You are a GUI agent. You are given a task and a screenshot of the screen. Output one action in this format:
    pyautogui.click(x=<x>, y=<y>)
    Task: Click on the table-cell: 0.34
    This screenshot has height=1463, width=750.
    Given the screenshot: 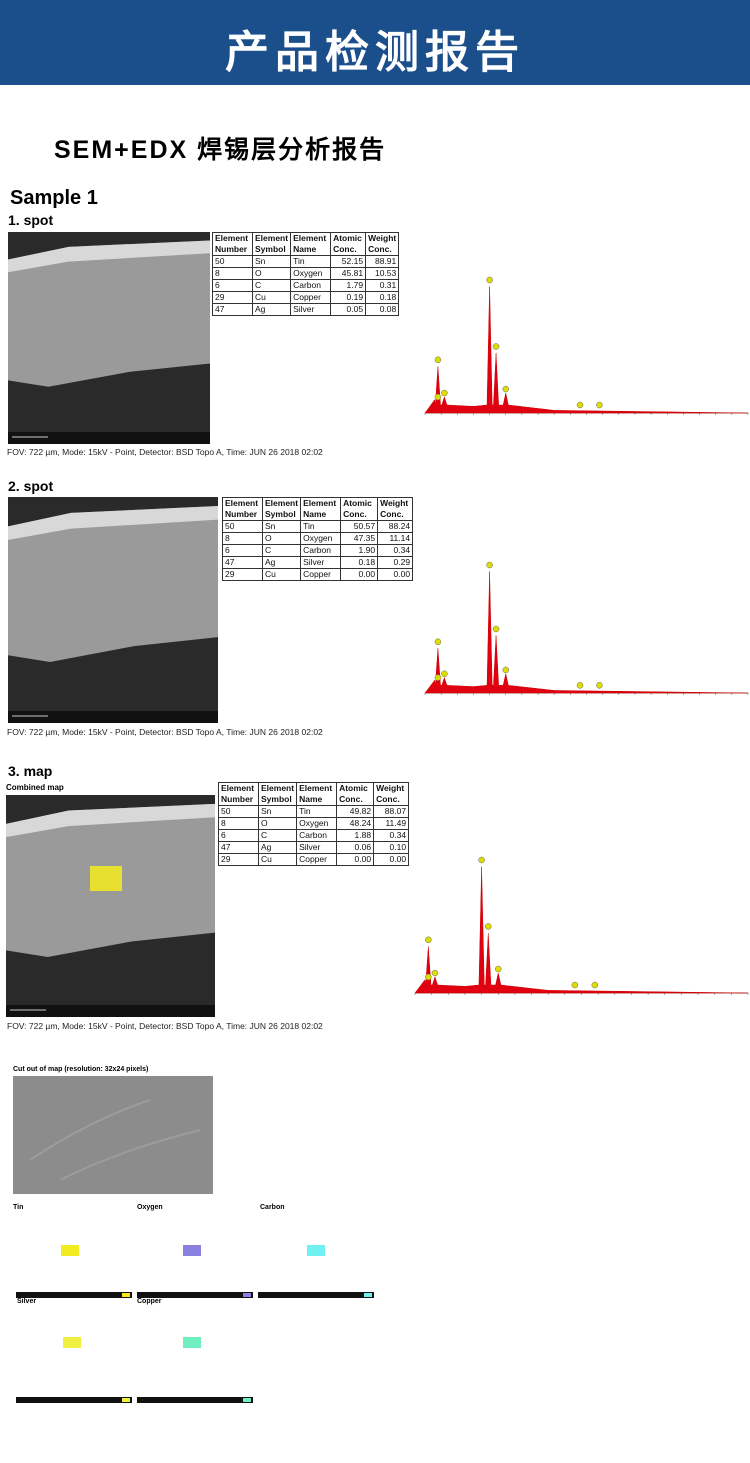 What is the action you would take?
    pyautogui.click(x=395, y=550)
    